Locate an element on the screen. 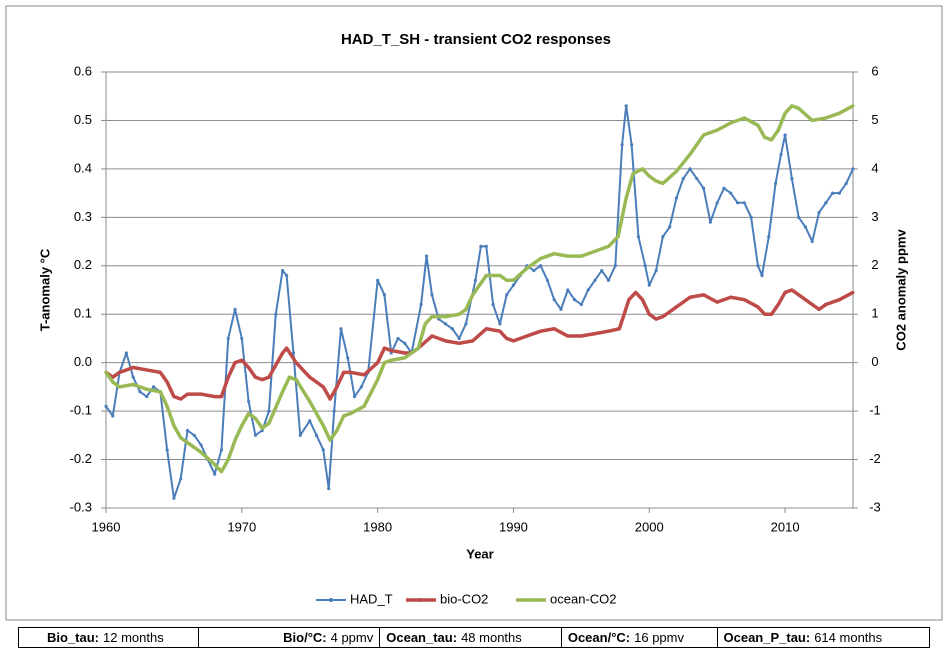 This screenshot has width=952, height=665. parameter-cell: Ocean_P_tau: 614 months is located at coordinates (824, 637).